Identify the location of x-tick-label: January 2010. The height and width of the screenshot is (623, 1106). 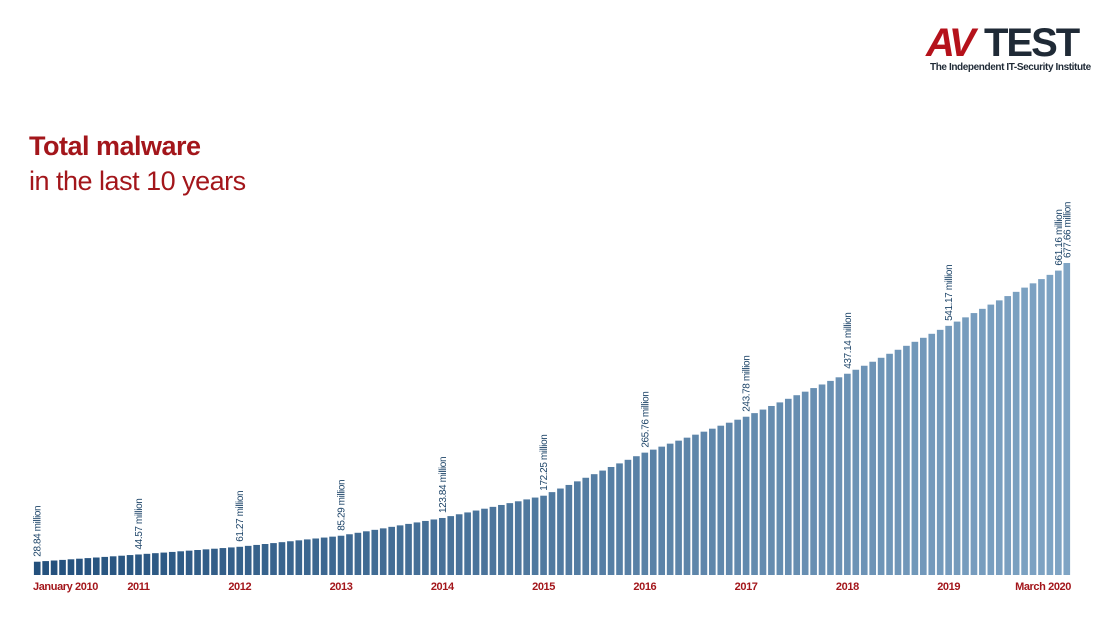
(65, 587).